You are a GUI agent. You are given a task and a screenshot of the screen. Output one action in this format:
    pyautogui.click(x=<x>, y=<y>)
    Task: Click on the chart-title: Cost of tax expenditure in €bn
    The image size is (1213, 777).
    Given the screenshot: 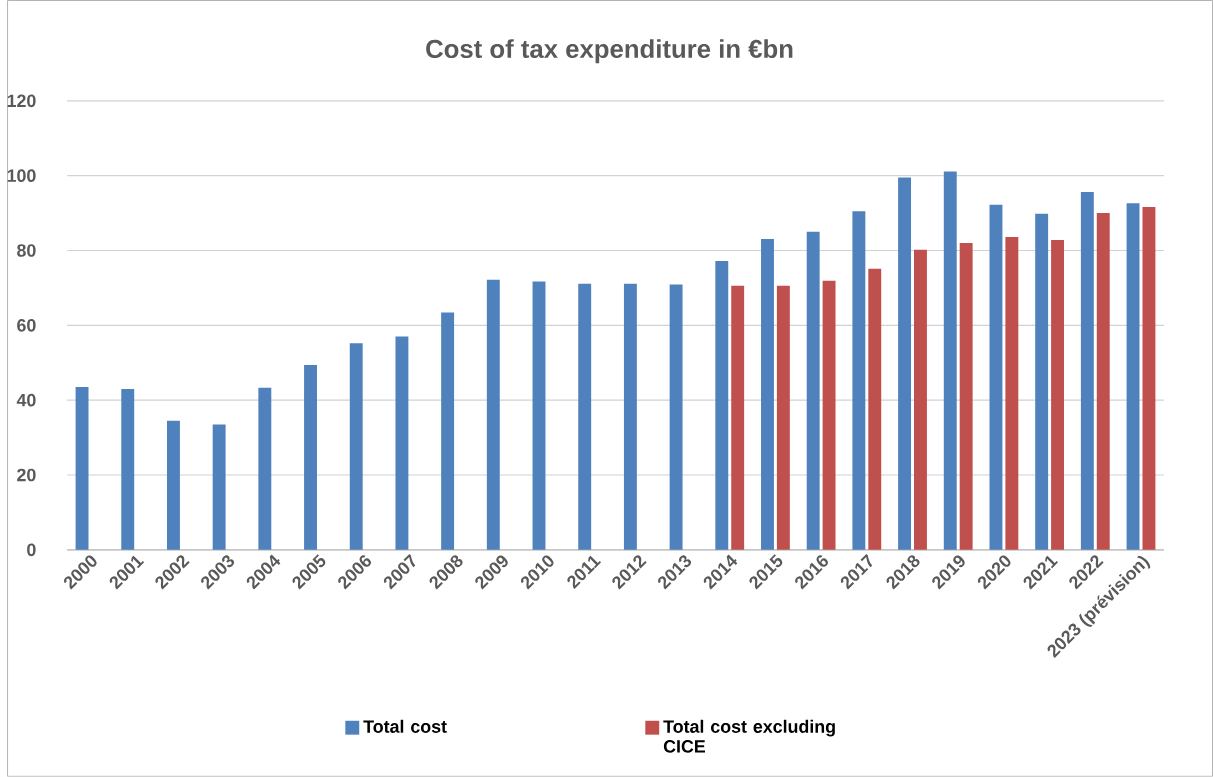 What is the action you would take?
    pyautogui.click(x=609, y=51)
    